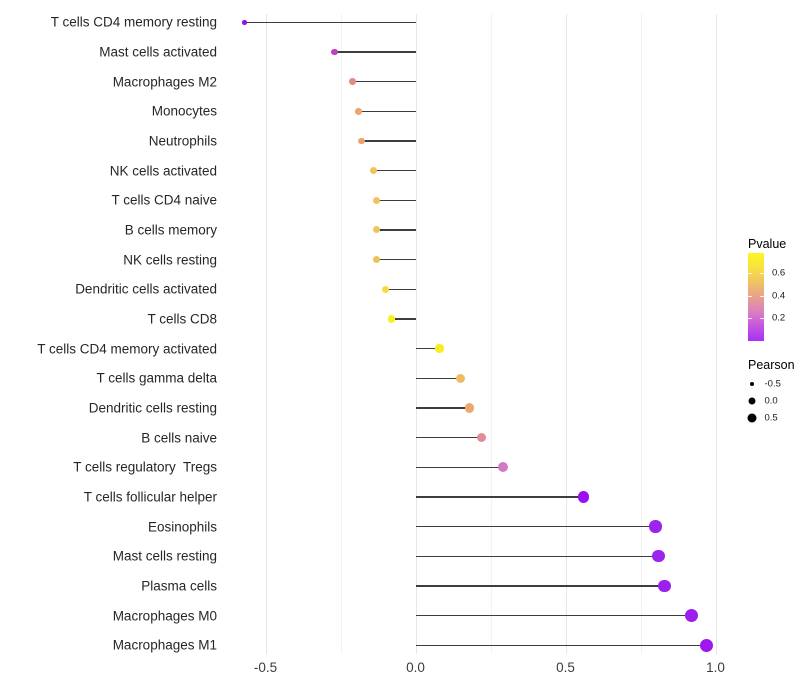 This screenshot has height=700, width=800. What do you see at coordinates (163, 170) in the screenshot?
I see `y-axis-label: NK cells activated` at bounding box center [163, 170].